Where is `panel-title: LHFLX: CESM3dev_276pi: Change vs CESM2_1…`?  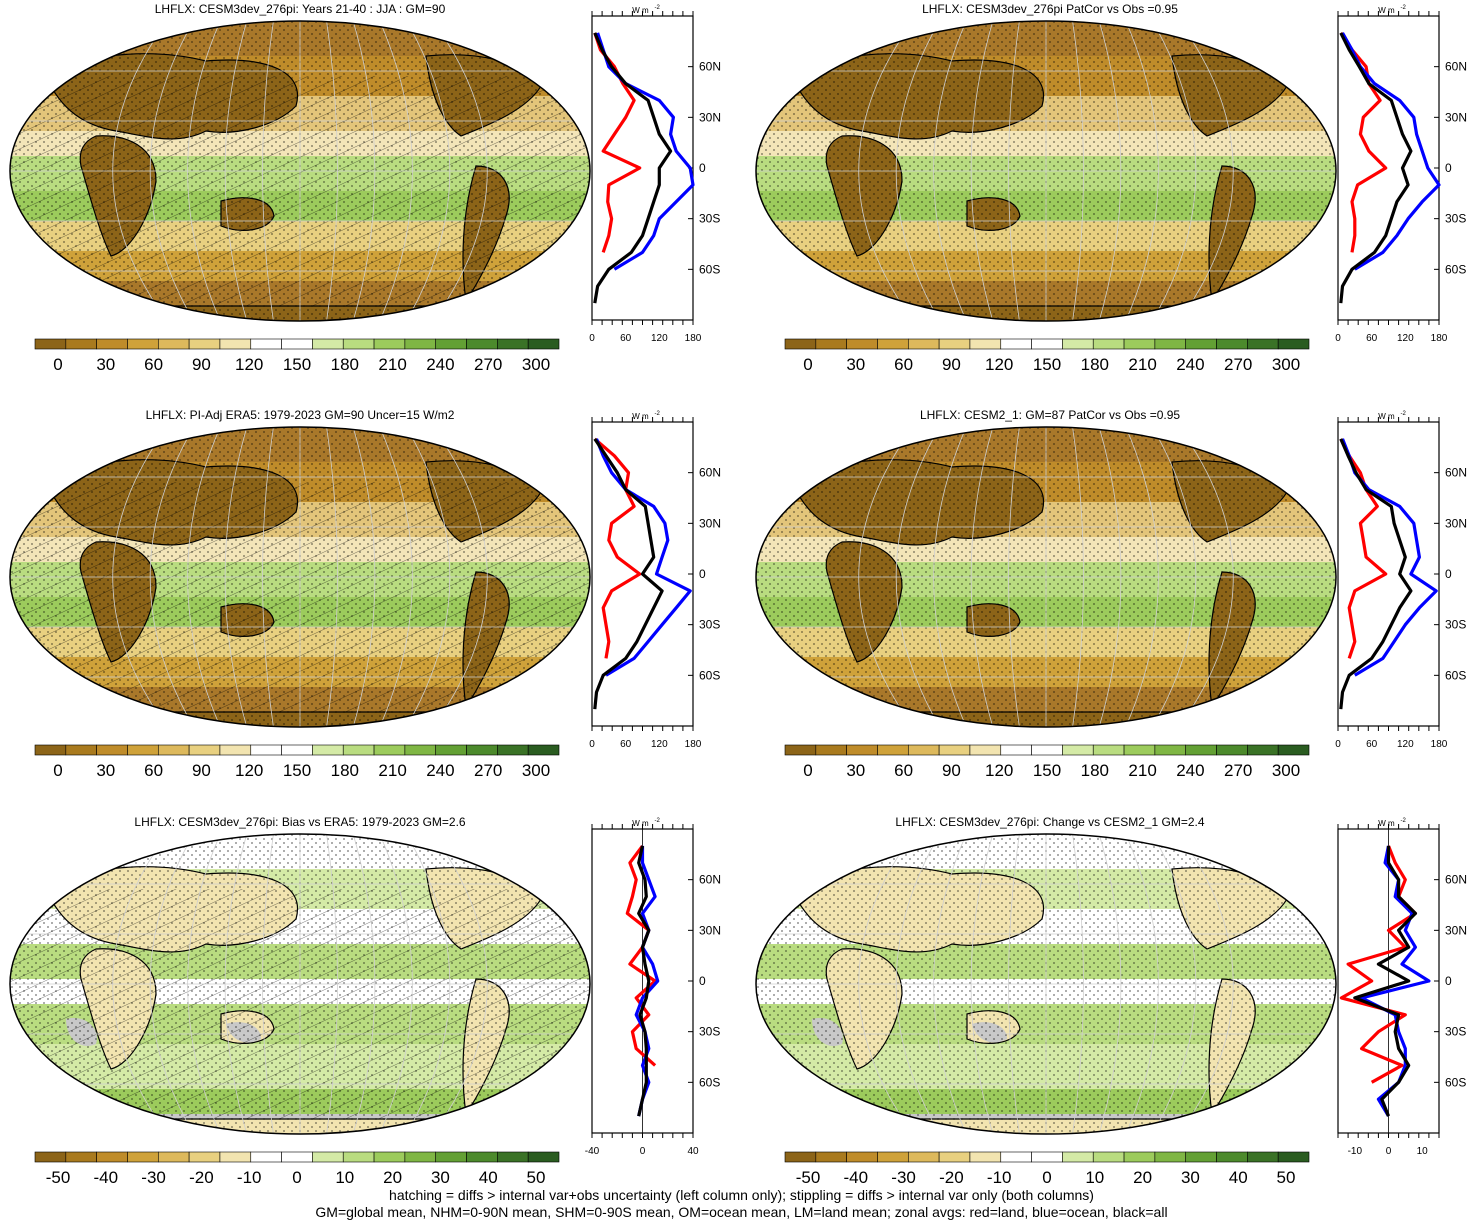
panel-title: LHFLX: CESM3dev_276pi: Change vs CESM2_1… is located at coordinates (1050, 822).